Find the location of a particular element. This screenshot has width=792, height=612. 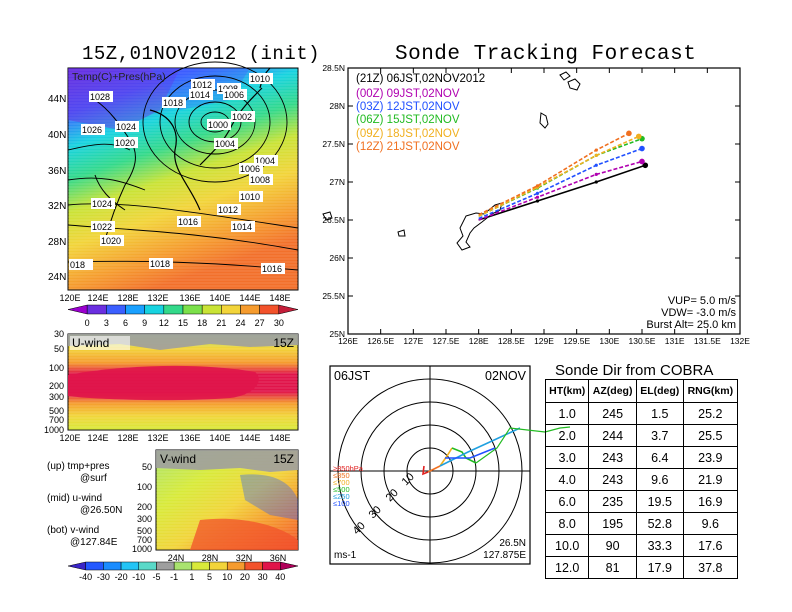

table-header-row: HT(km) AZ(deg) EL(deg) RNG(km) is located at coordinates (641, 391).